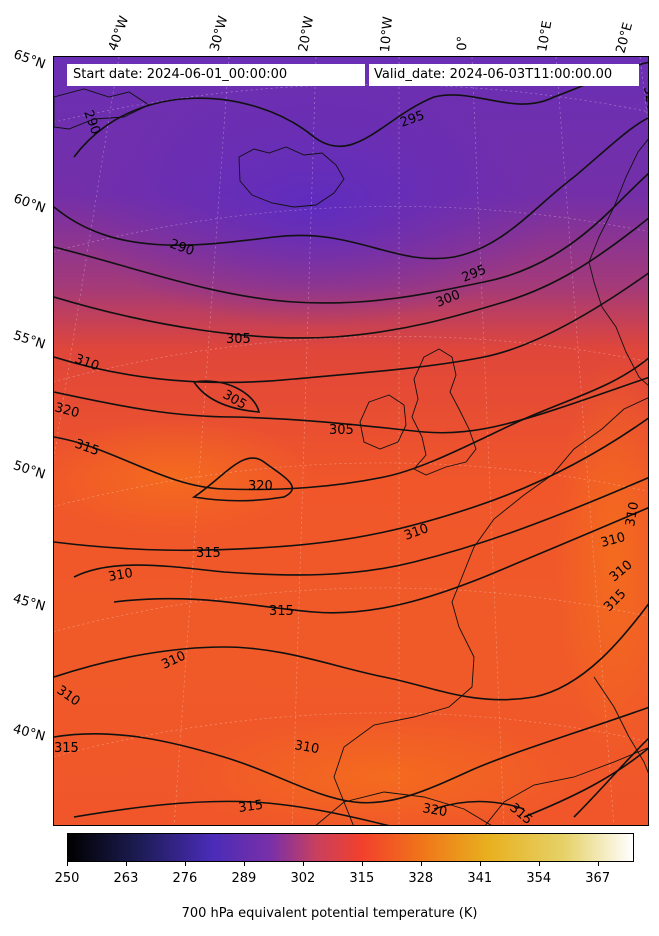 The width and height of the screenshot is (659, 936). Describe the element at coordinates (29, 204) in the screenshot. I see `lat-label-60n: 60°N` at that location.